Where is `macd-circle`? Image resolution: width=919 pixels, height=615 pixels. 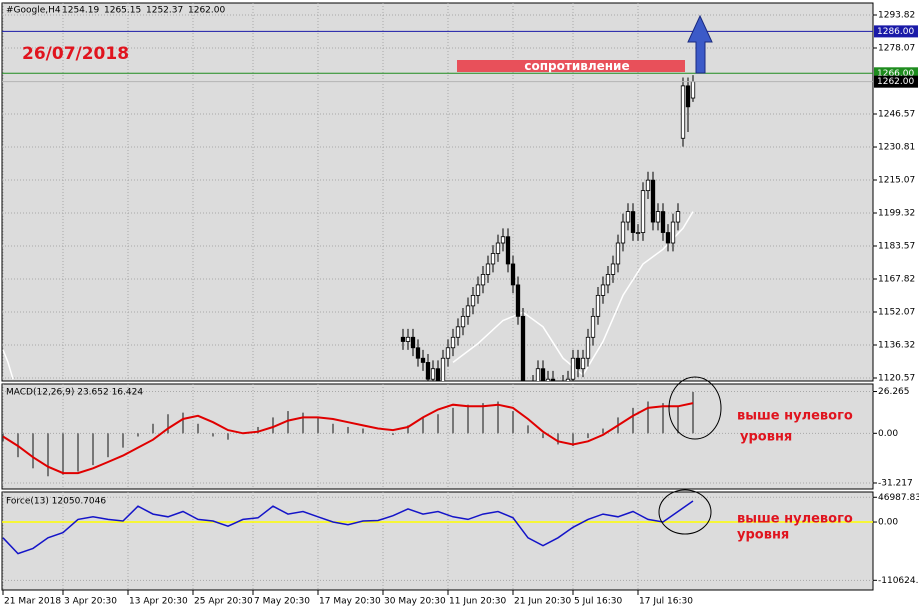
macd-circle is located at coordinates (695, 408).